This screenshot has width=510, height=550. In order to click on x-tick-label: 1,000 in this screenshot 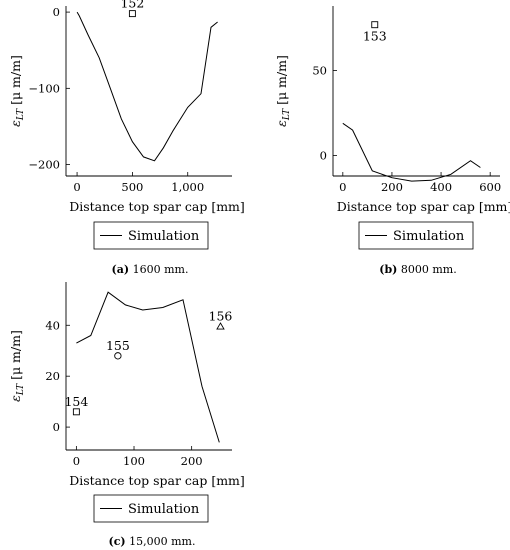, I will do `click(187, 187)`.